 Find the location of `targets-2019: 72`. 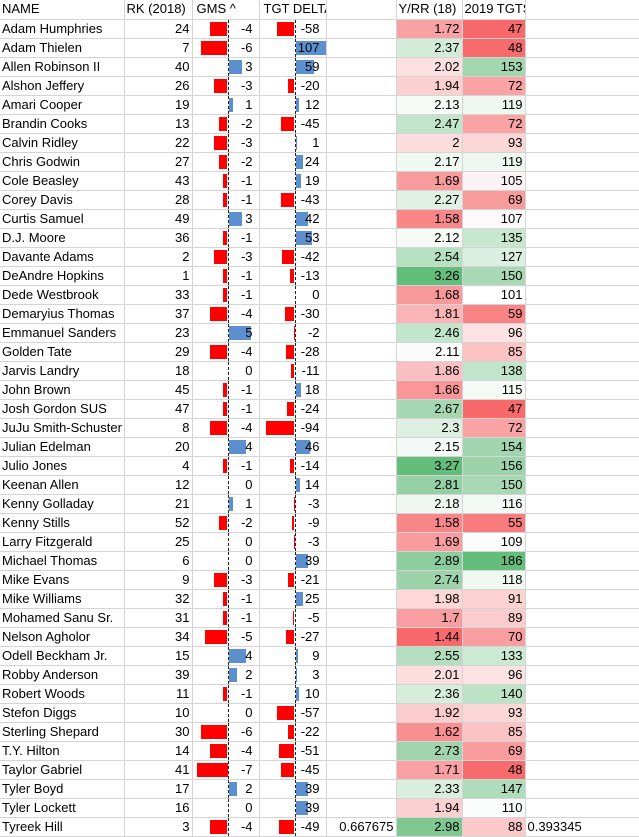

targets-2019: 72 is located at coordinates (493, 427).